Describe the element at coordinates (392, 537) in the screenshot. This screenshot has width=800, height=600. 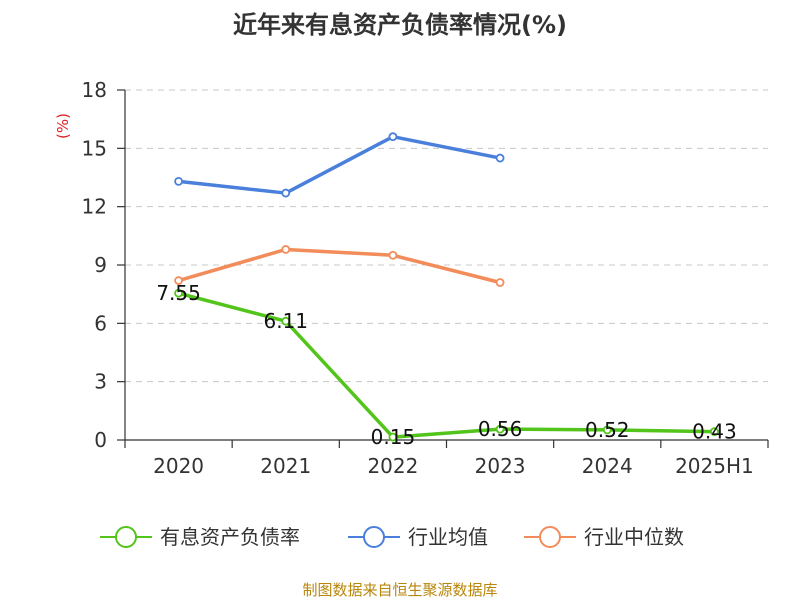
I see `legend: 有息资产负债率 行业均值 行业中位数` at that location.